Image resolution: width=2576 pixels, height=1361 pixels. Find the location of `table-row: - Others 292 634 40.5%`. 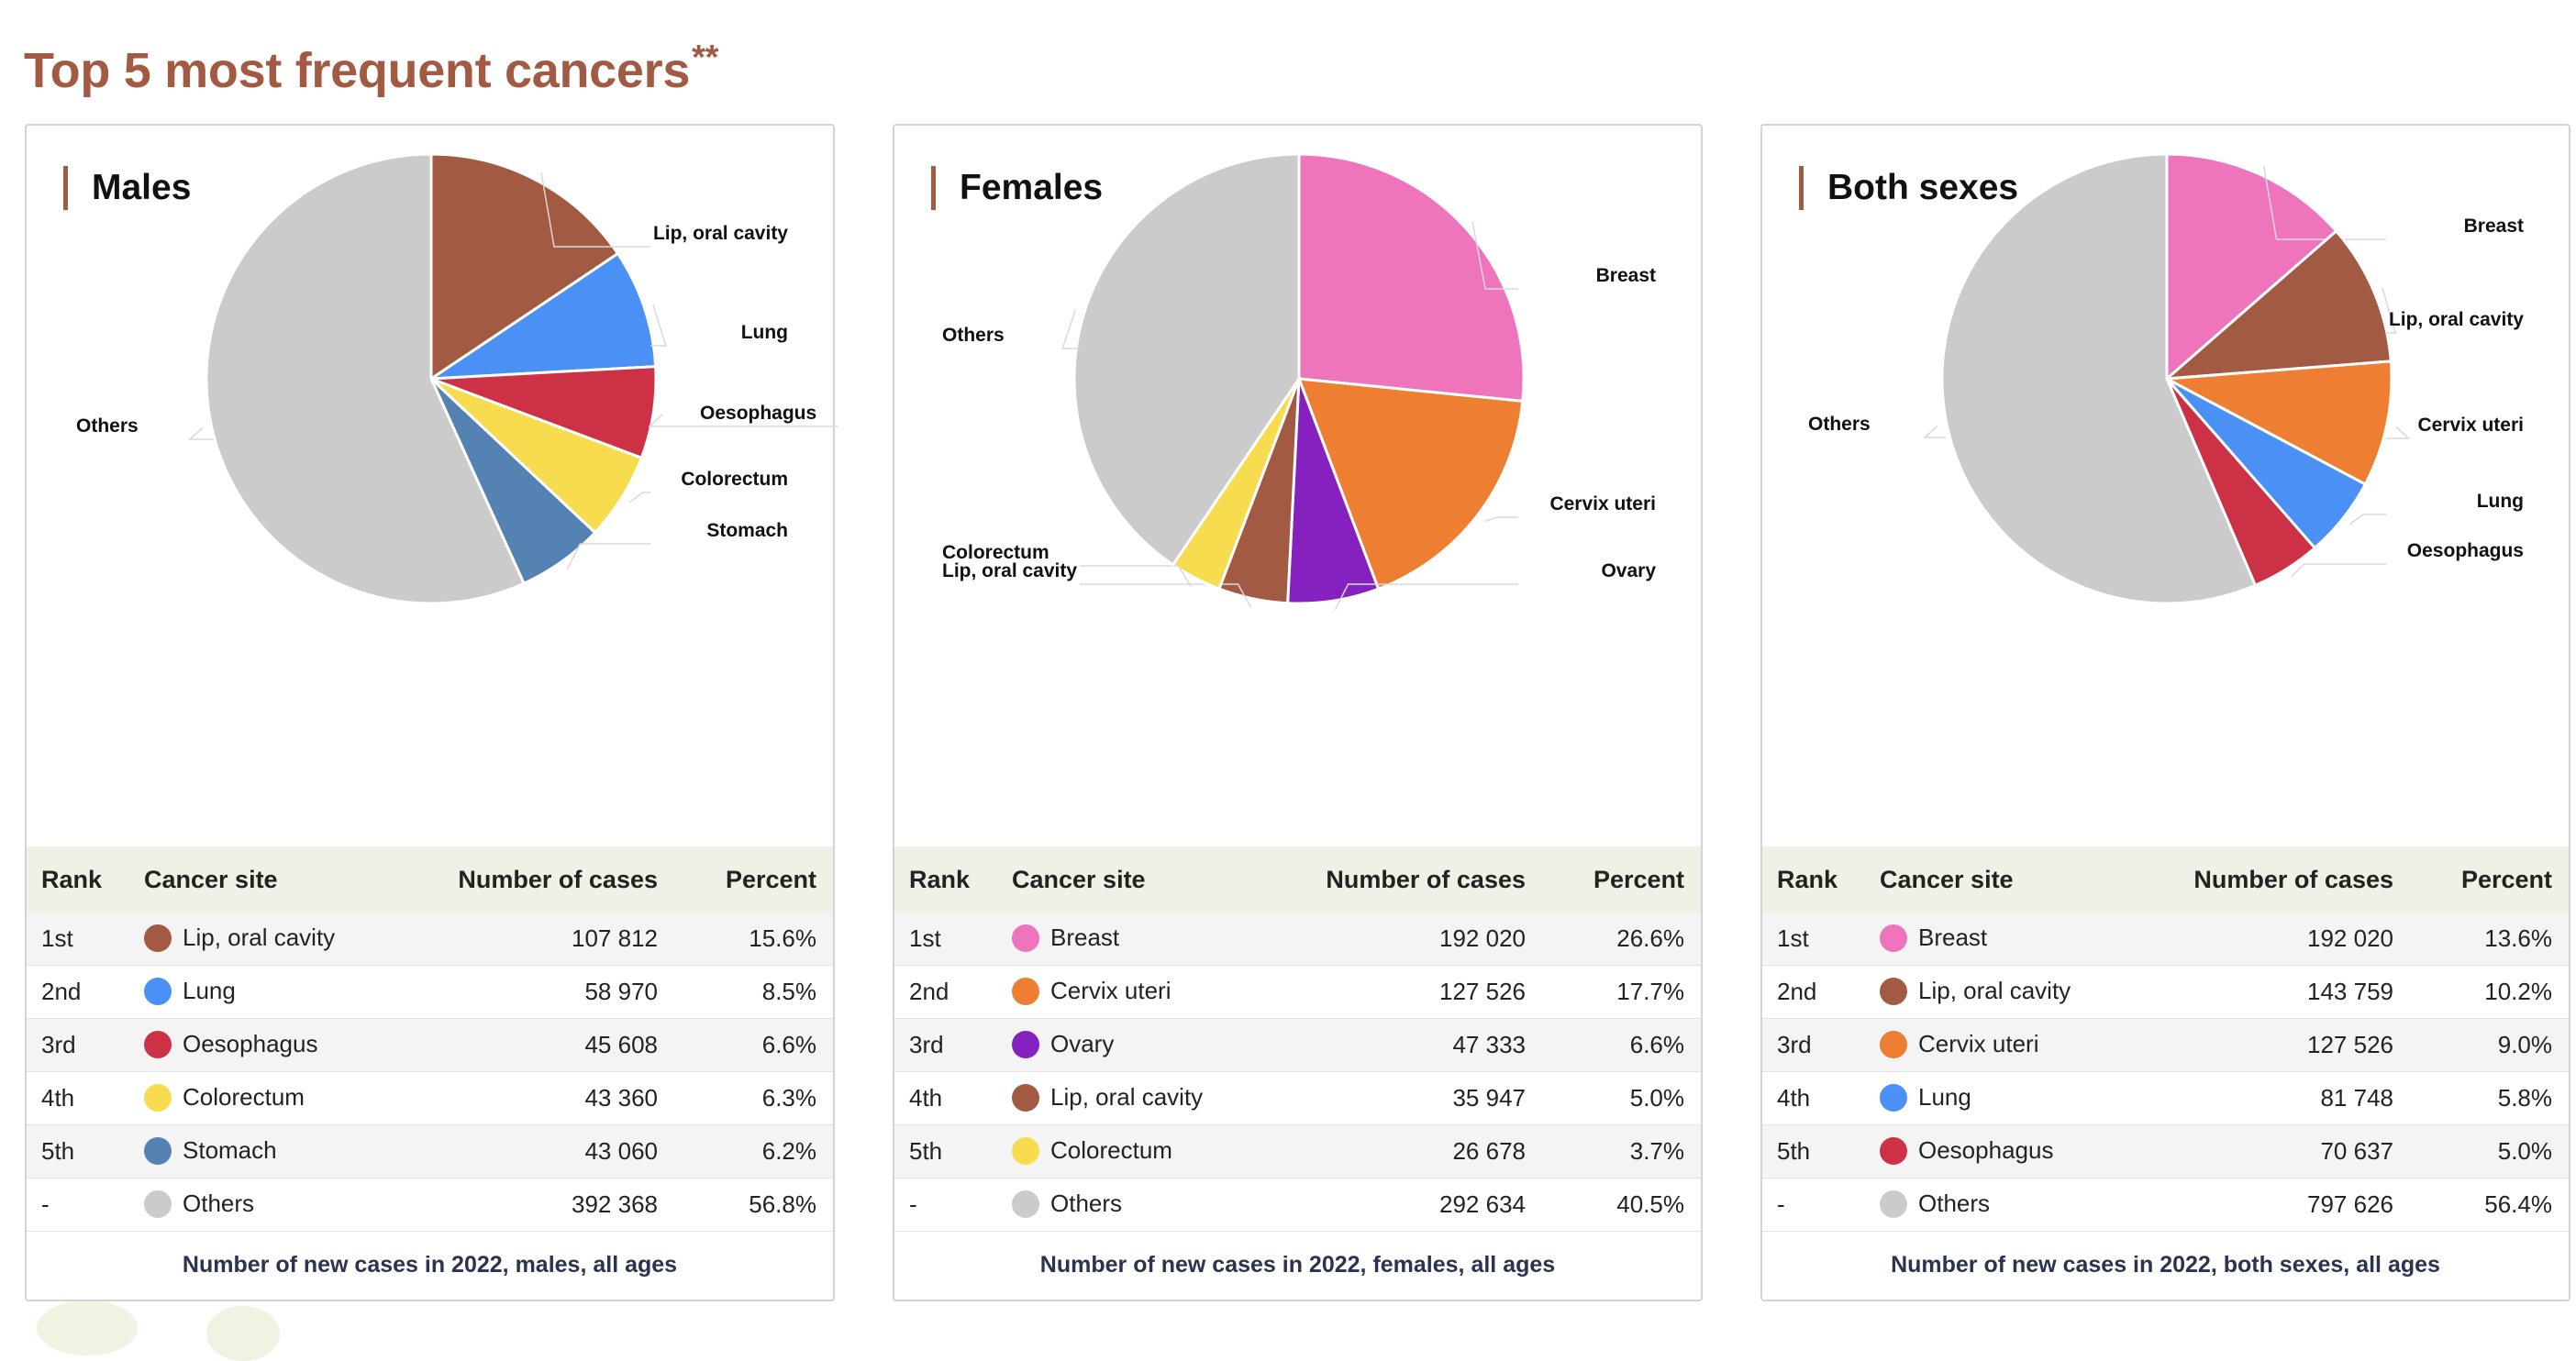

table-row: - Others 292 634 40.5% is located at coordinates (1297, 1205).